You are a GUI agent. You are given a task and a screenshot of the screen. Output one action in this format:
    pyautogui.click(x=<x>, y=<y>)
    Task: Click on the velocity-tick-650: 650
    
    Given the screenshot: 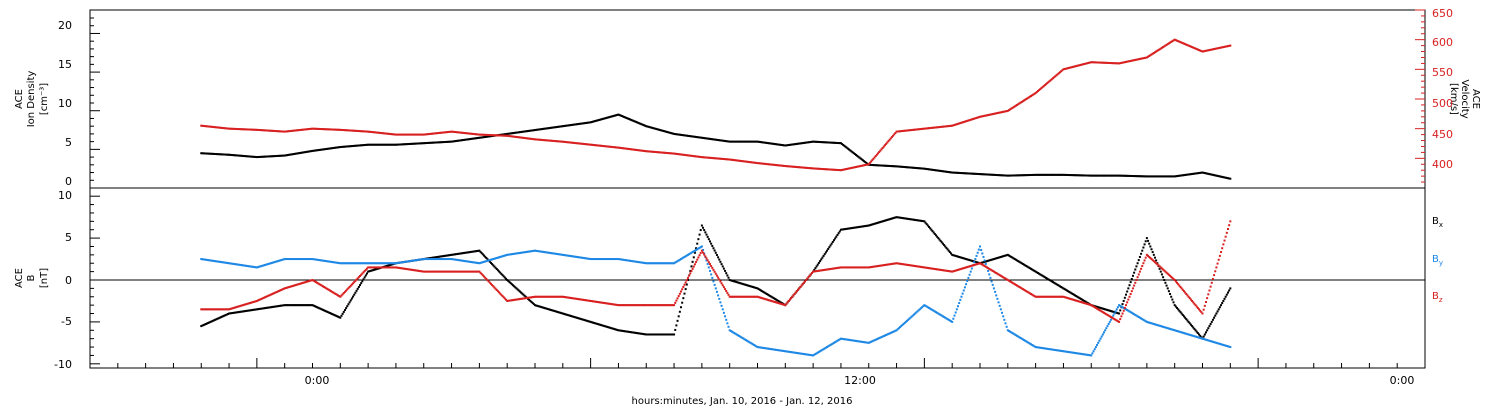 What is the action you would take?
    pyautogui.click(x=1442, y=13)
    